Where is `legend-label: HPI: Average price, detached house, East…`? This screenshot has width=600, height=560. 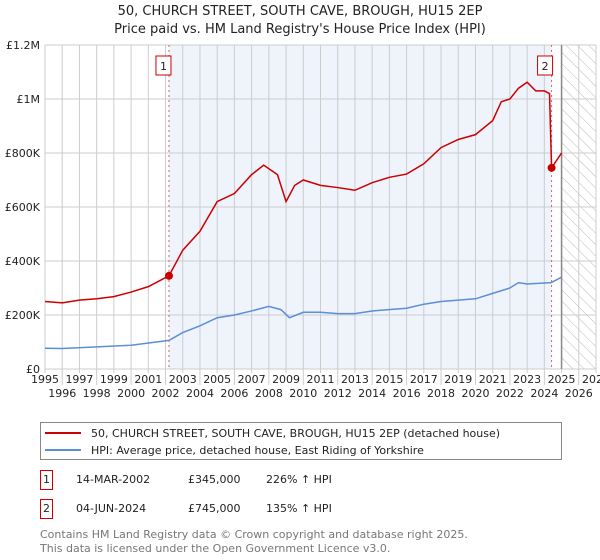 legend-label: HPI: Average price, detached house, East… is located at coordinates (257, 450).